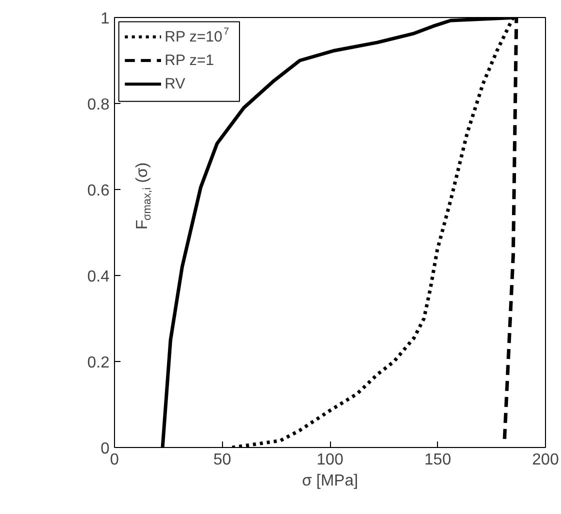  Describe the element at coordinates (105, 19) in the screenshot. I see `y-tick-label: 1` at that location.